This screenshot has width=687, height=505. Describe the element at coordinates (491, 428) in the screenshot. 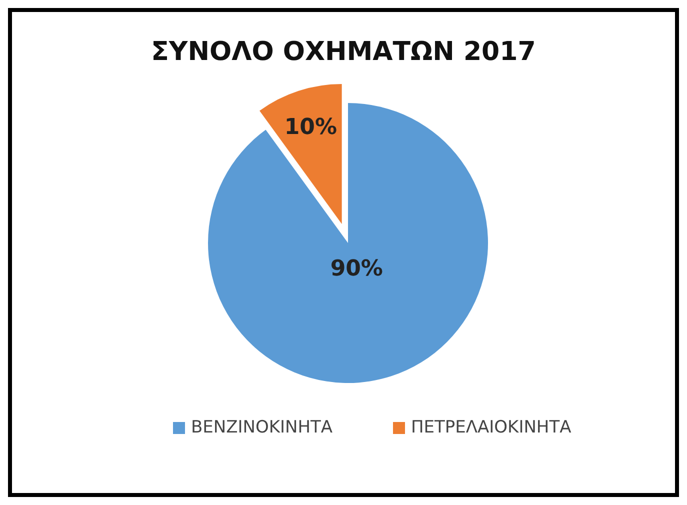

I see `legend-label: ΠΕΤΡΕΛΑΙΟΚΙΝΗΤΑ` at that location.